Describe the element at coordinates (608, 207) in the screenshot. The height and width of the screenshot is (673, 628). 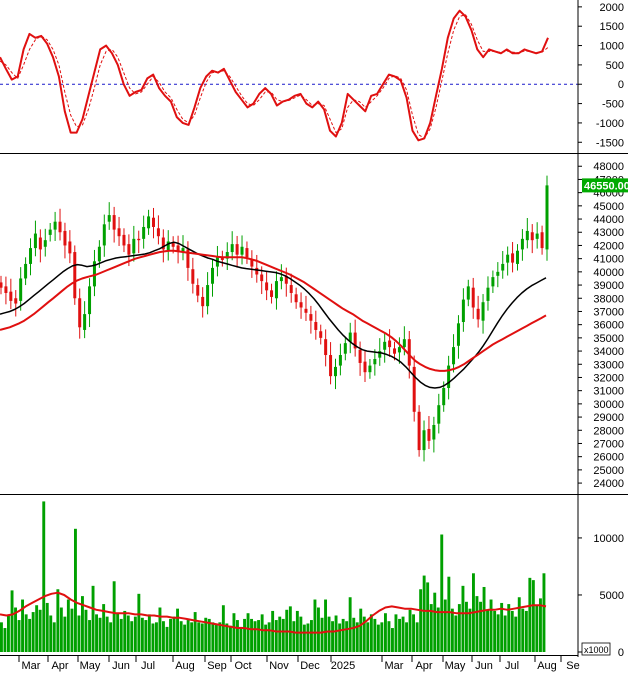
I see `y-tick-label: 45000` at that location.